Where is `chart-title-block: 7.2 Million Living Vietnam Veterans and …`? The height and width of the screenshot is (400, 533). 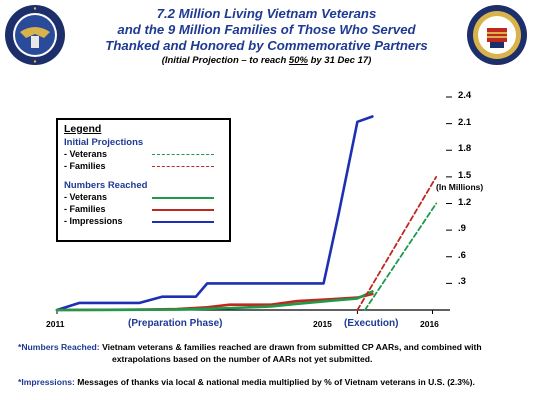 chart-title-block: 7.2 Million Living Vietnam Veterans and … is located at coordinates (266, 36).